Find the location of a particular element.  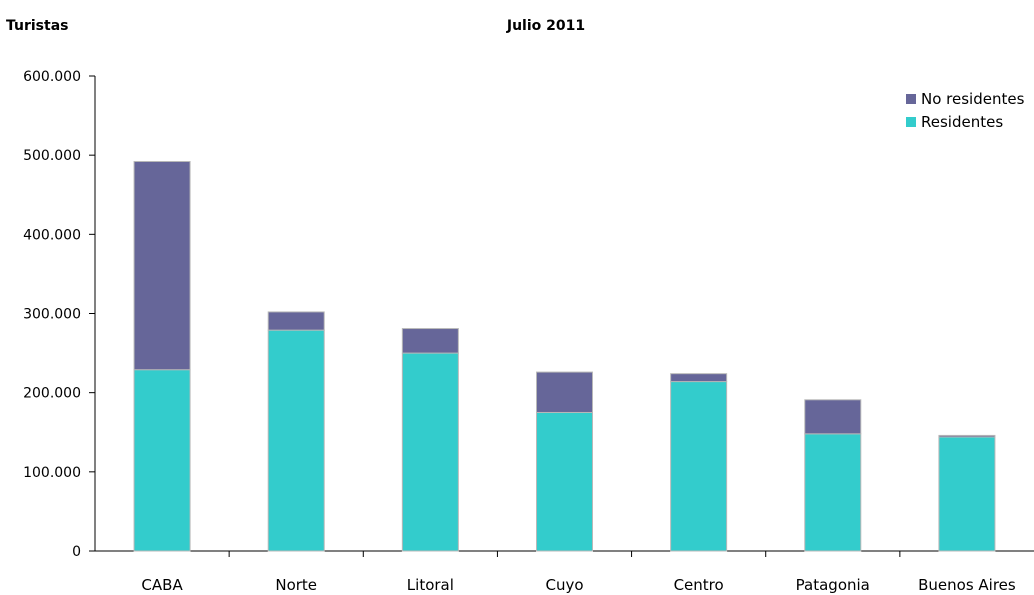

x-tick-label: CABA is located at coordinates (162, 585).